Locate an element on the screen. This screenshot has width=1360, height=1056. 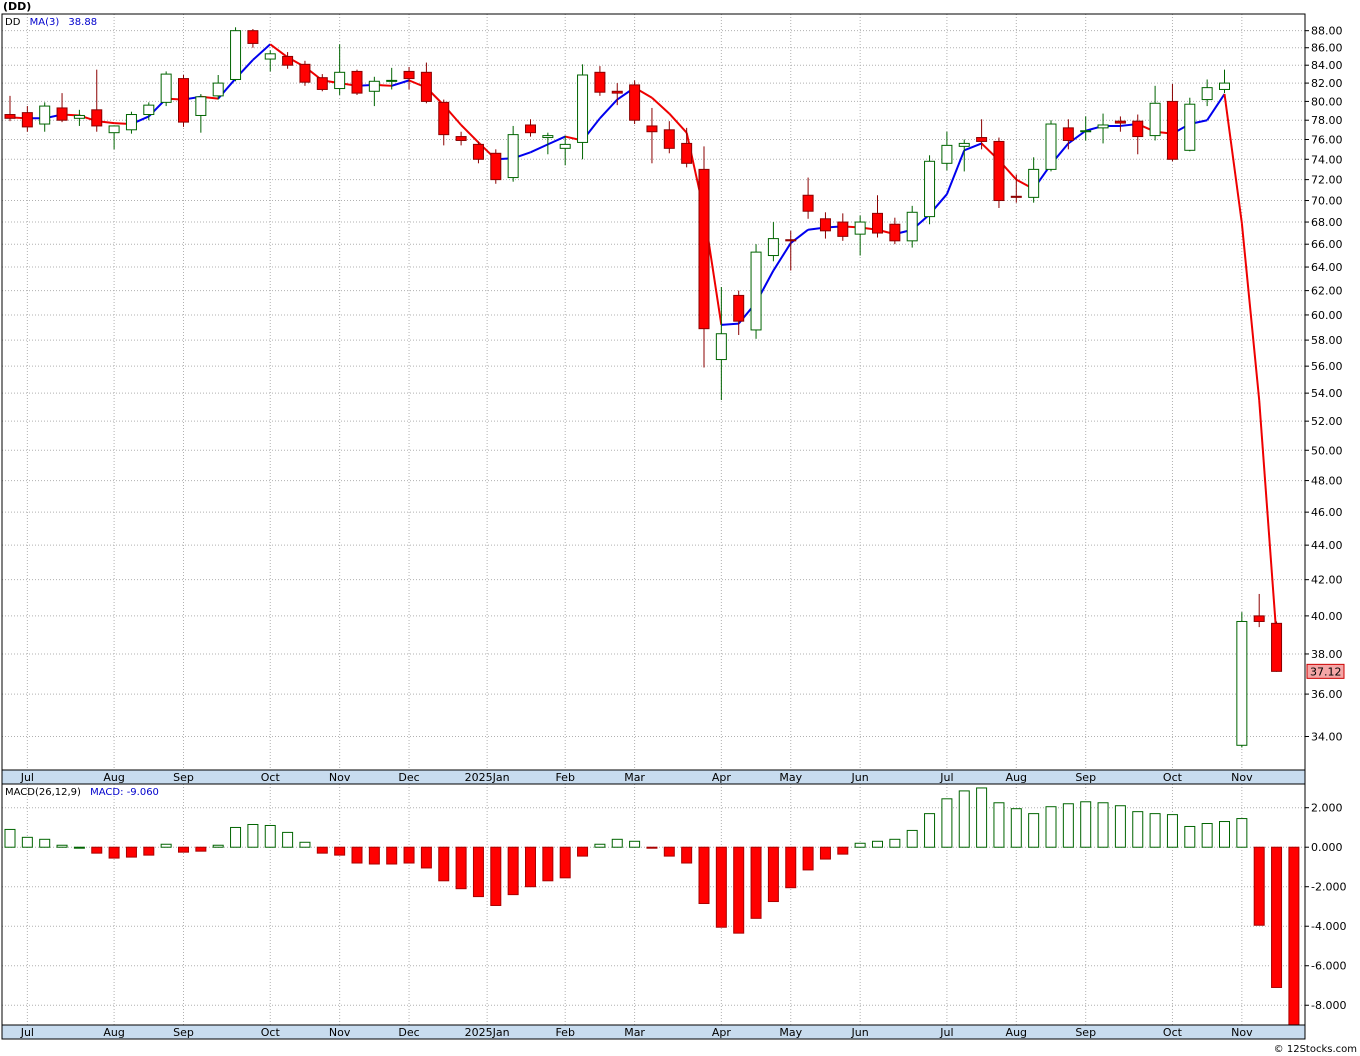
month-axis-bottom-bar is located at coordinates (653, 1032).